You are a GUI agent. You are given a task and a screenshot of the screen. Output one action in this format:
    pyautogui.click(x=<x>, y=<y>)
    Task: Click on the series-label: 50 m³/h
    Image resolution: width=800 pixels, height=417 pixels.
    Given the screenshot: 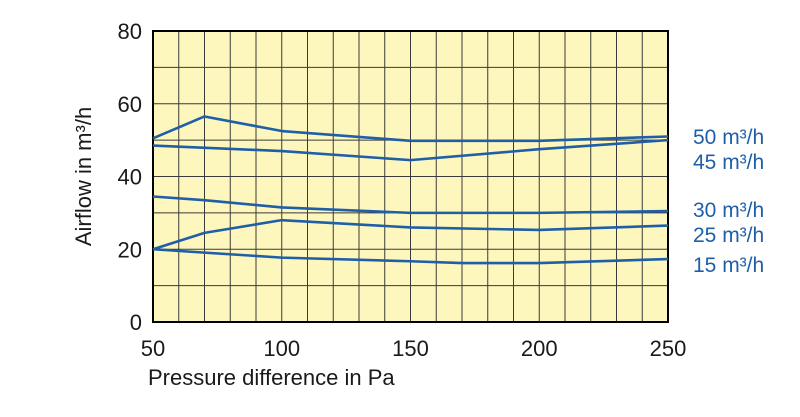 What is the action you would take?
    pyautogui.click(x=728, y=137)
    